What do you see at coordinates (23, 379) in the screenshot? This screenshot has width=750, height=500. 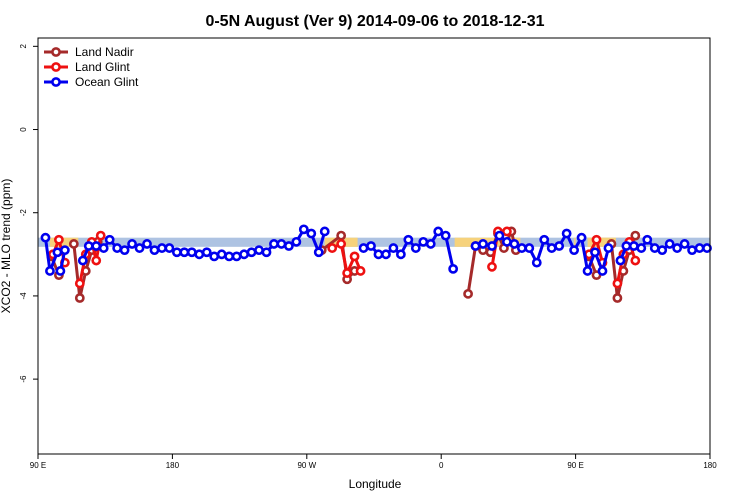 I see `y-tick-label: -6` at bounding box center [23, 379].